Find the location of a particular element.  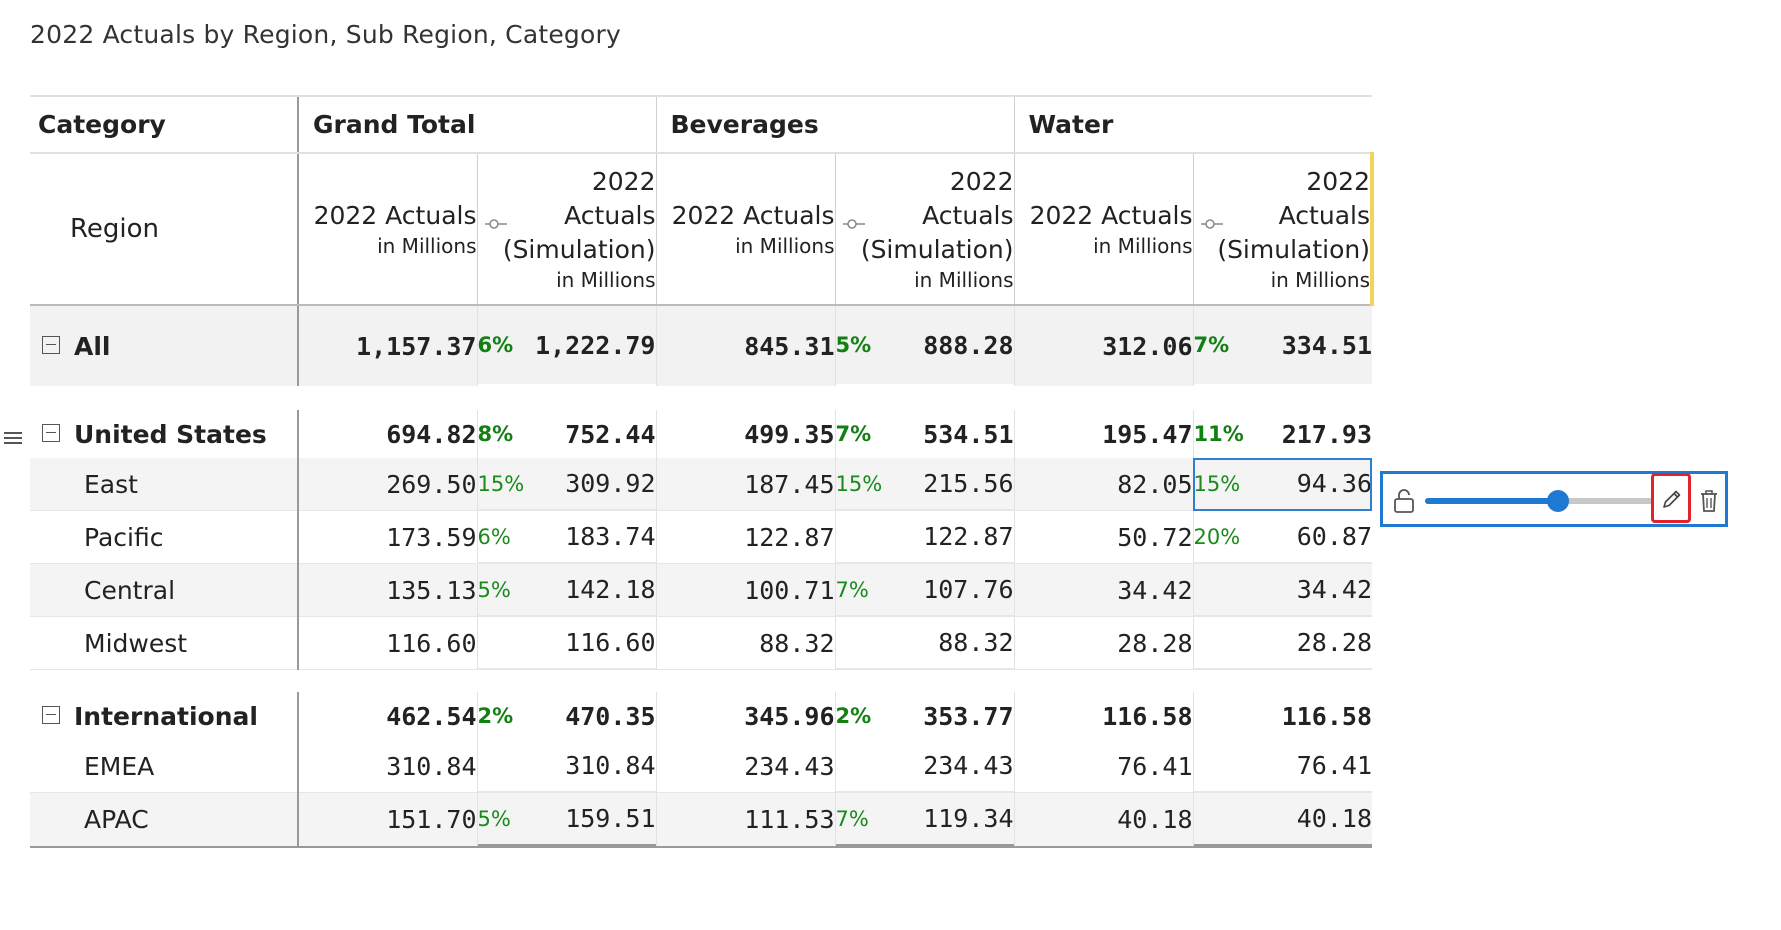

cell-grand-total-actual: 462.54 is located at coordinates (387, 716).